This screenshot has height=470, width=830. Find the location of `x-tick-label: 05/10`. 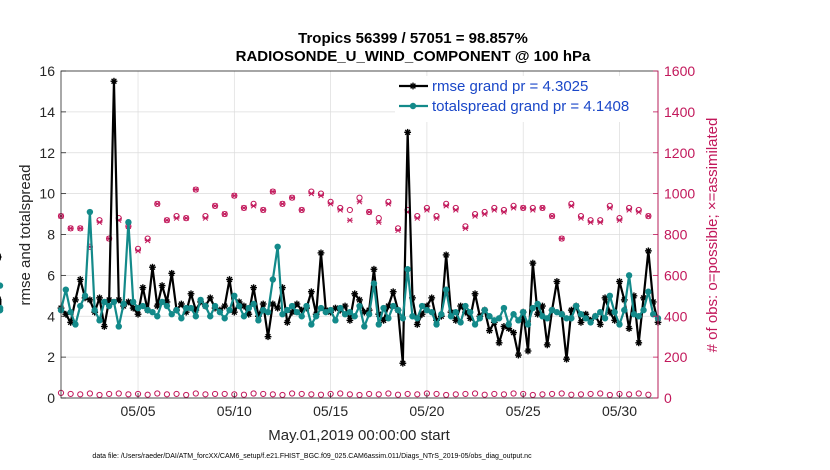

x-tick-label: 05/10 is located at coordinates (234, 411).